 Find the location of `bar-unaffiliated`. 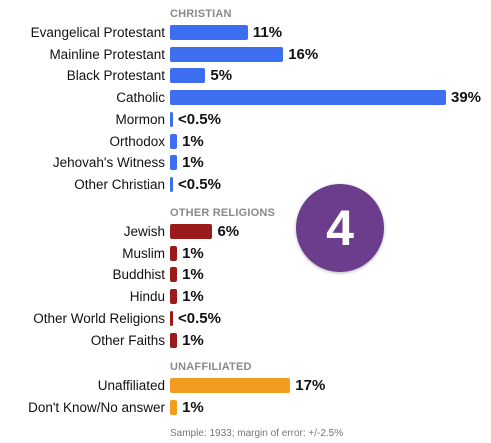

bar-unaffiliated is located at coordinates (230, 385).